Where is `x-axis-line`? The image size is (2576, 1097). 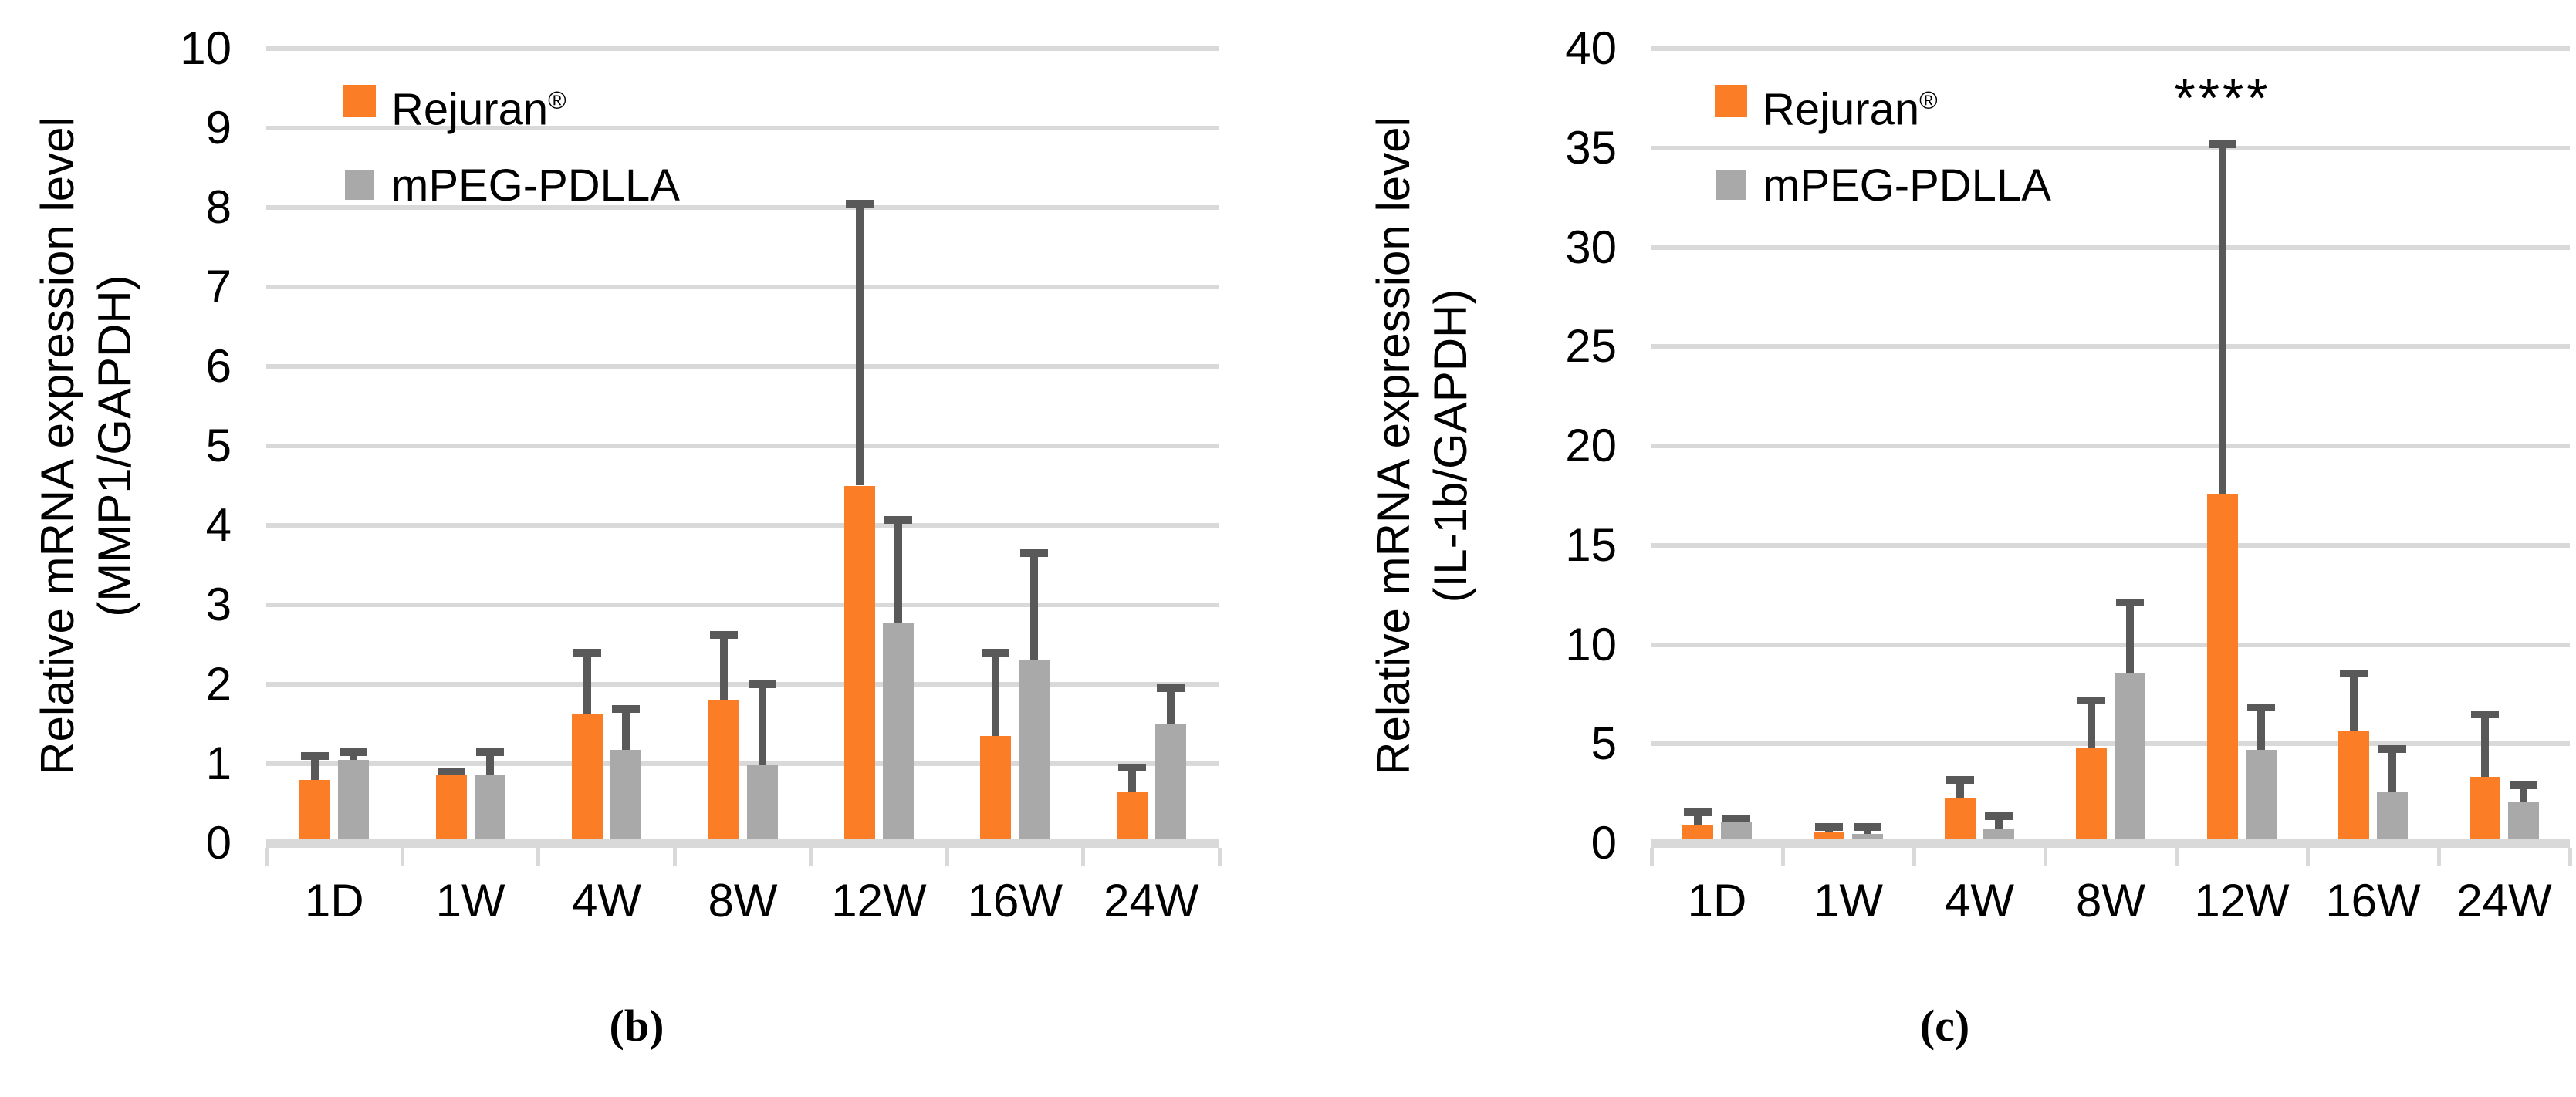 x-axis-line is located at coordinates (742, 843).